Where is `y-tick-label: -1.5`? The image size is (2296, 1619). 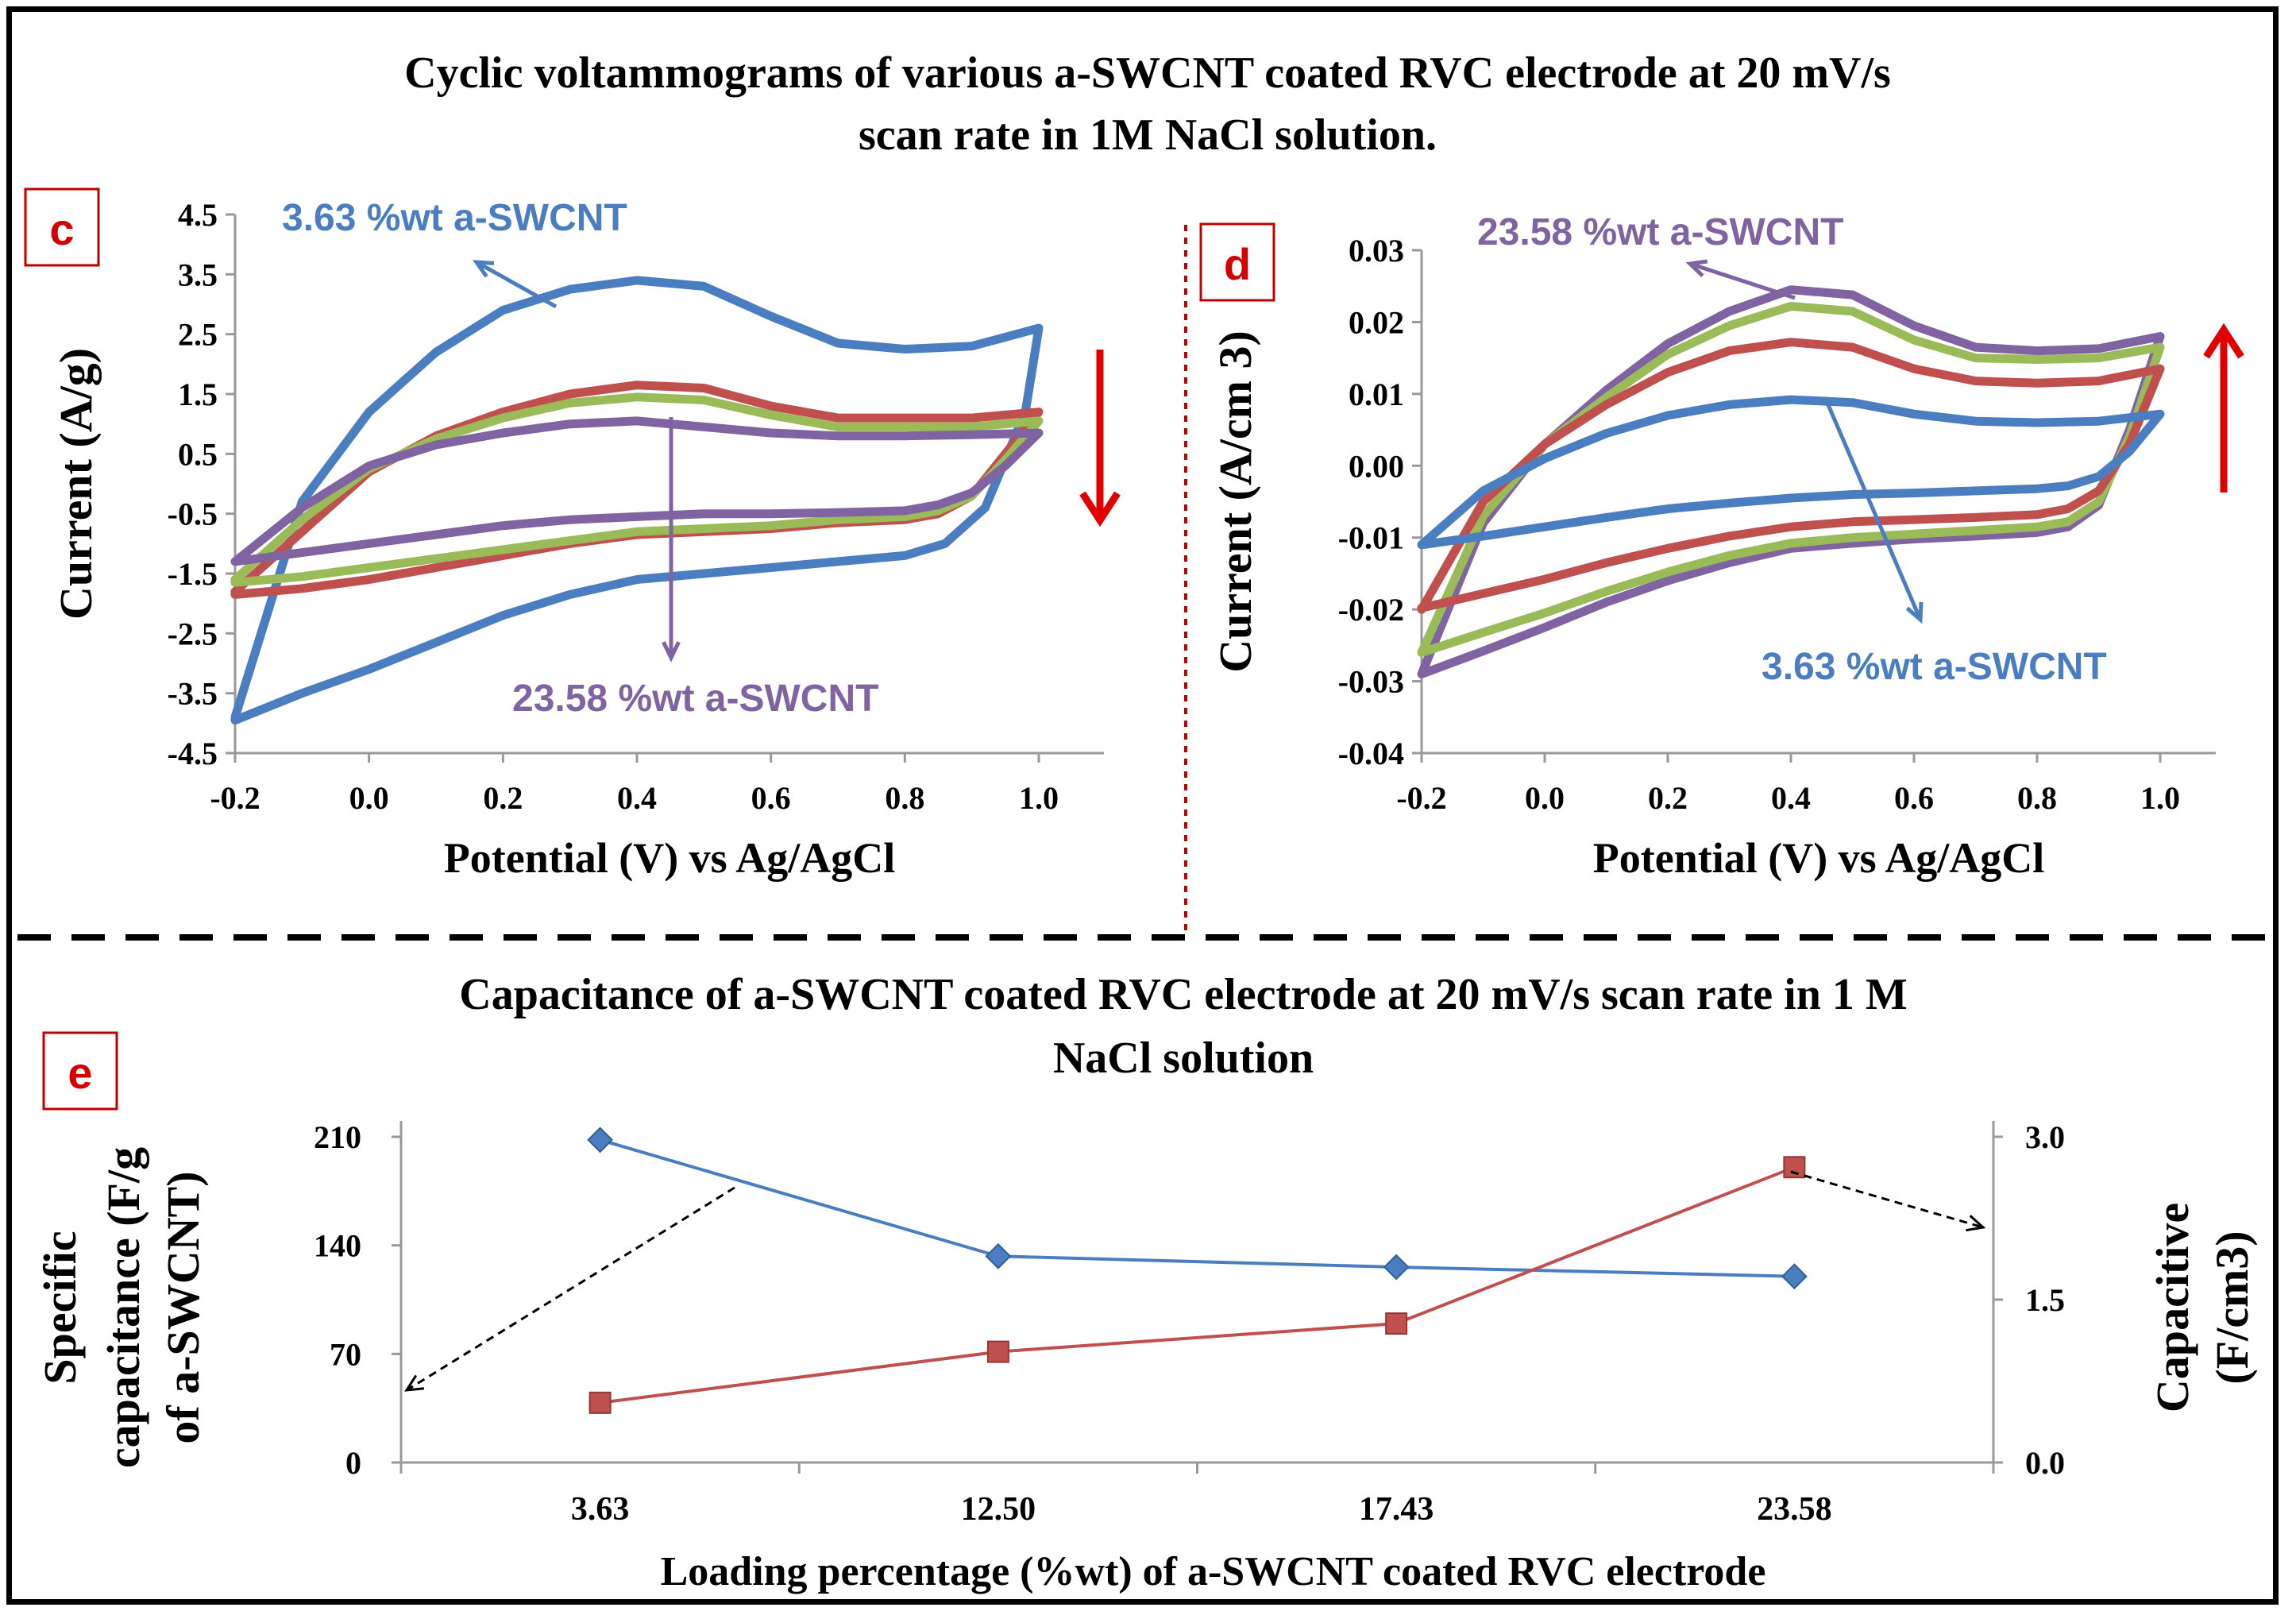 y-tick-label: -1.5 is located at coordinates (193, 574).